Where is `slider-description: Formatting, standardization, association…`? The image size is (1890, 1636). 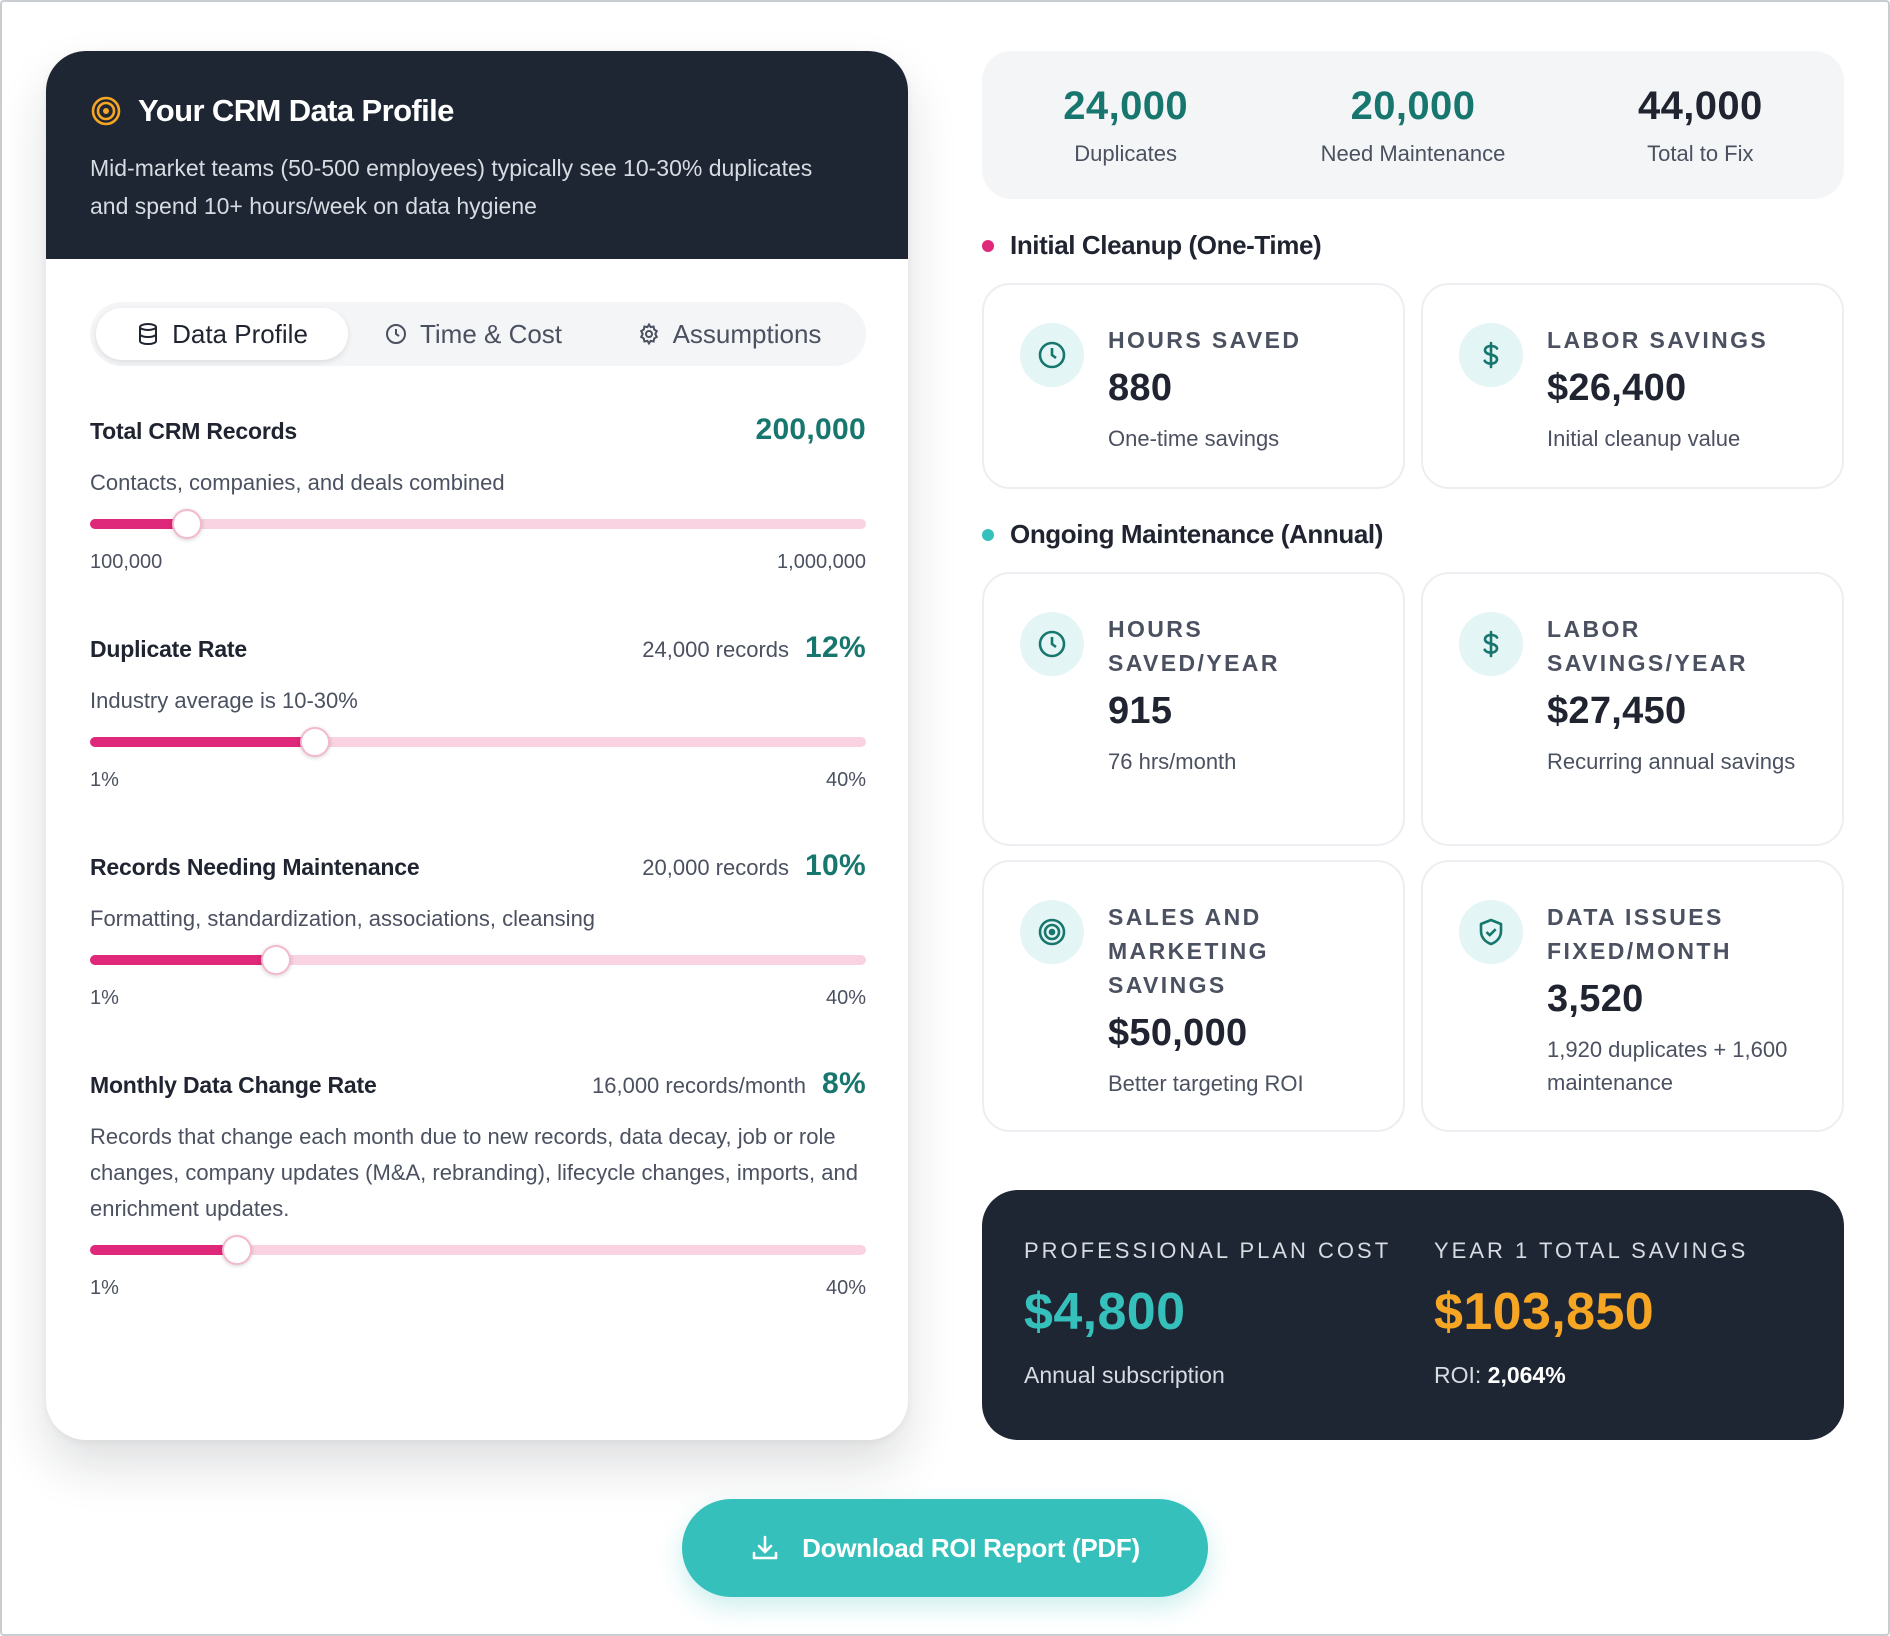
slider-description: Formatting, standardization, association… is located at coordinates (343, 918).